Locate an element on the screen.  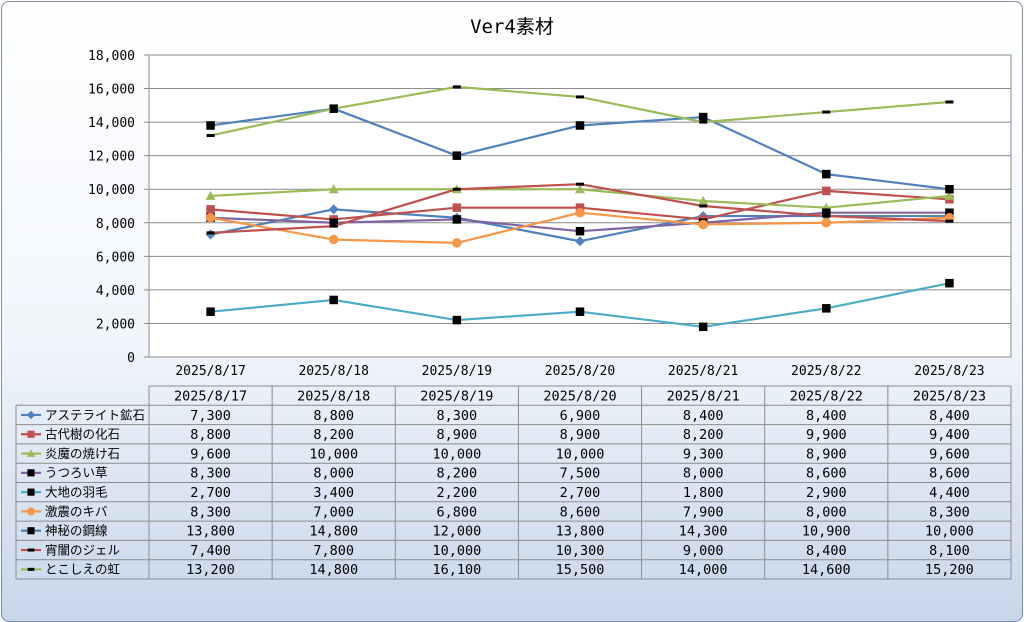
chart-title: Ver4素材 is located at coordinates (512, 27).